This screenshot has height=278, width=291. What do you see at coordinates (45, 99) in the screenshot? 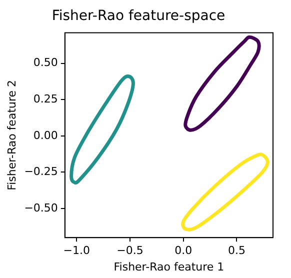
I see `y-tick-label: 0.25` at bounding box center [45, 99].